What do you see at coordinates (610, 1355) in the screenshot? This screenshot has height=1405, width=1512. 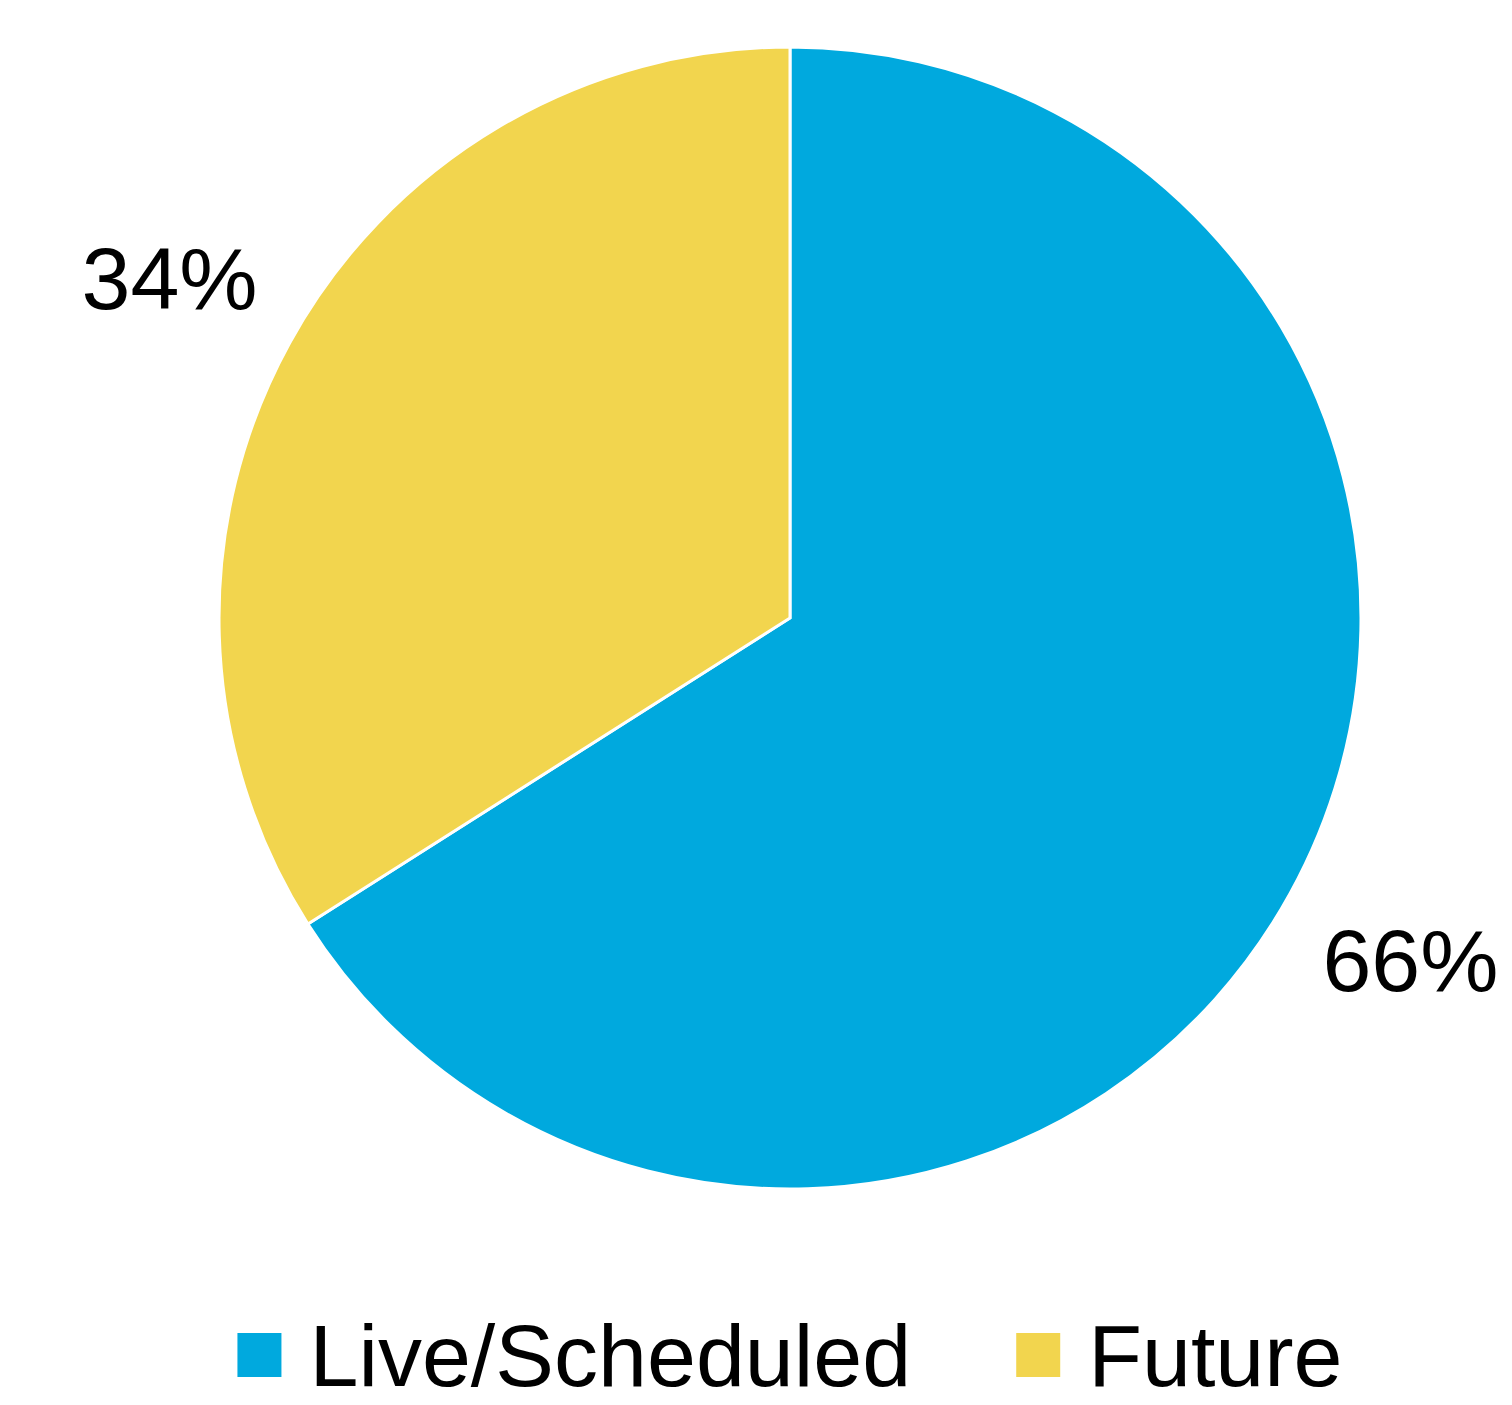 I see `legend-label: Live/Scheduled` at bounding box center [610, 1355].